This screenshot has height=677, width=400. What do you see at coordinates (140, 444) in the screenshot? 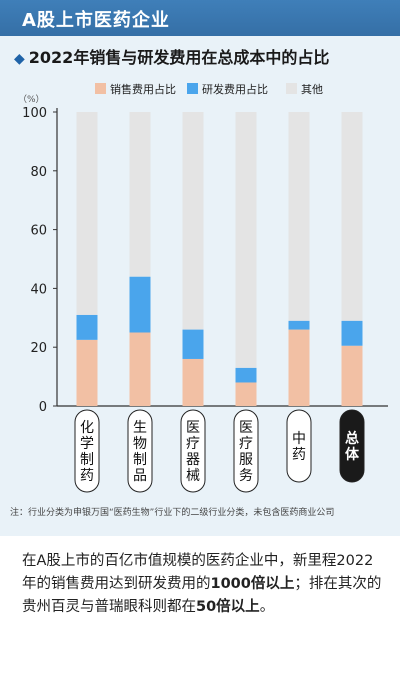
I see `category-label-1-char-1: 物` at bounding box center [140, 444].